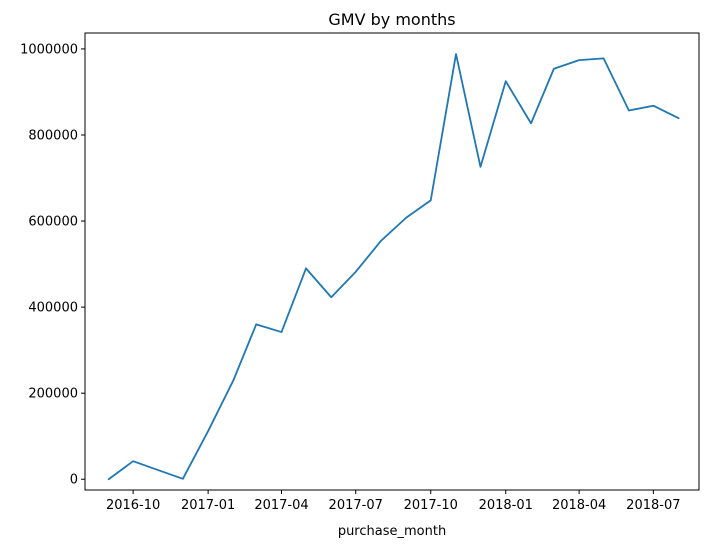 The height and width of the screenshot is (547, 711). I want to click on x-tick-label: 2017-04, so click(281, 505).